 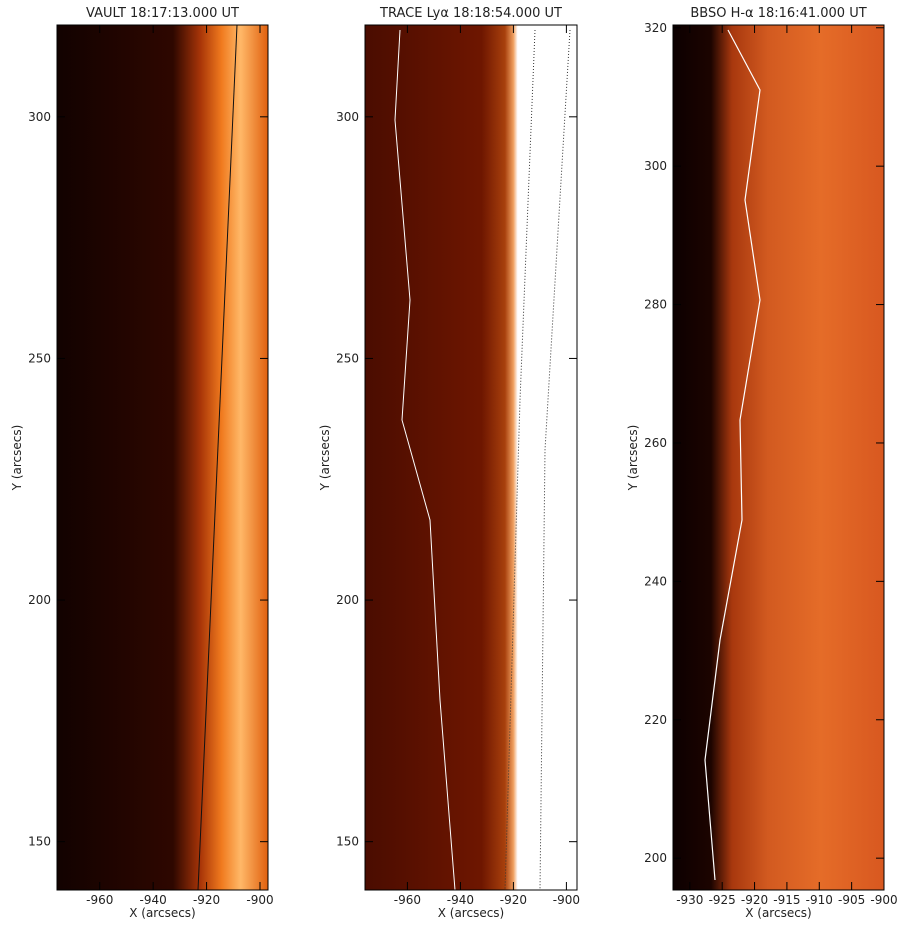 I want to click on x-tick-label: -905, so click(x=851, y=900).